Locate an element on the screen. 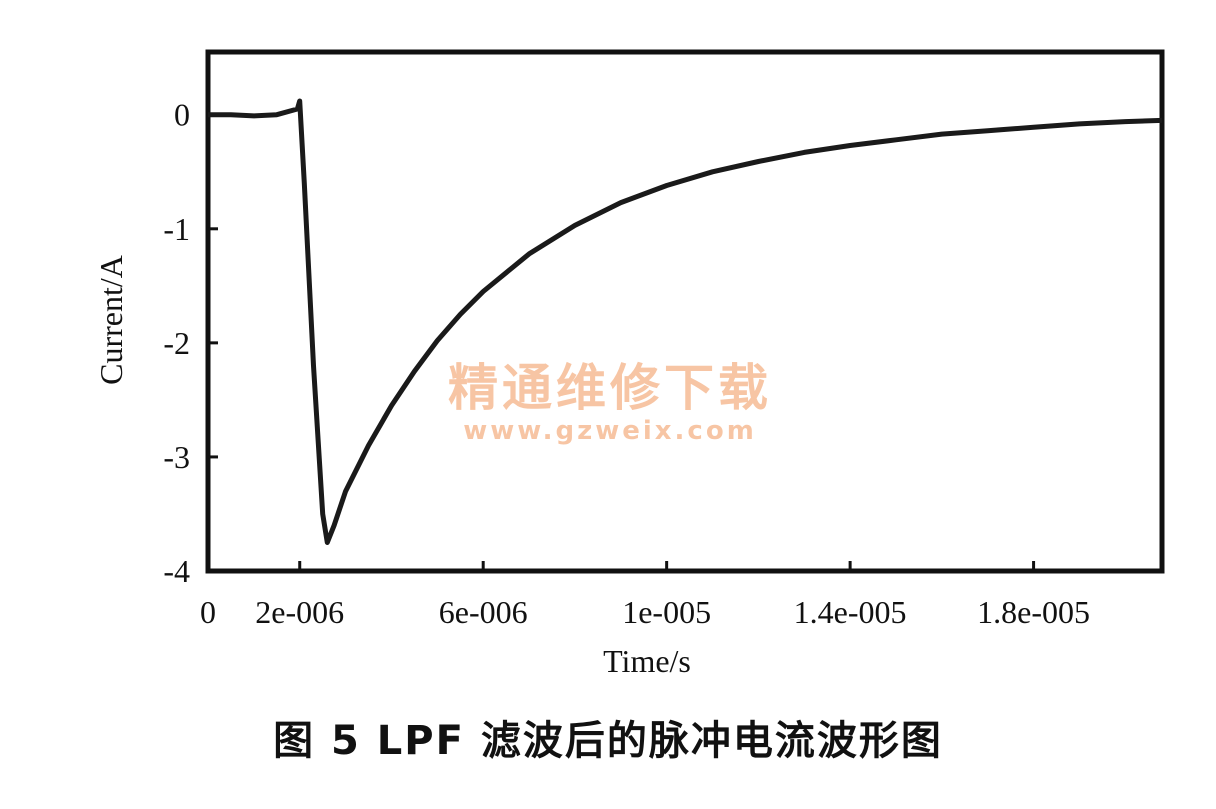  y-ticks: 0 -1 -2 -3 -4 is located at coordinates (190, 343).